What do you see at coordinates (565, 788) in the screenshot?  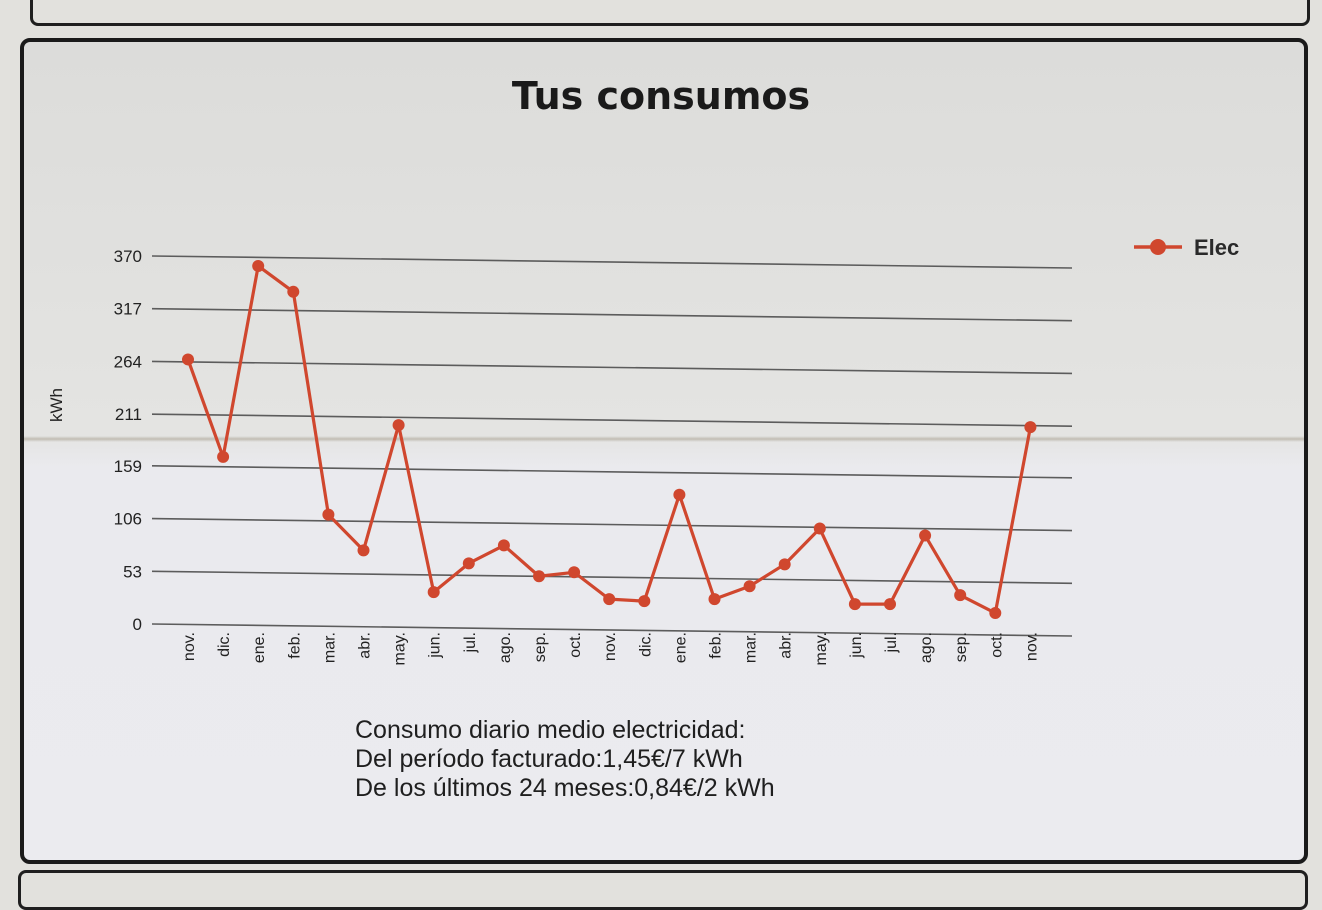 I see `summary-last-24-months: De los últimos 24 meses:0,84€/2 kWh` at bounding box center [565, 788].